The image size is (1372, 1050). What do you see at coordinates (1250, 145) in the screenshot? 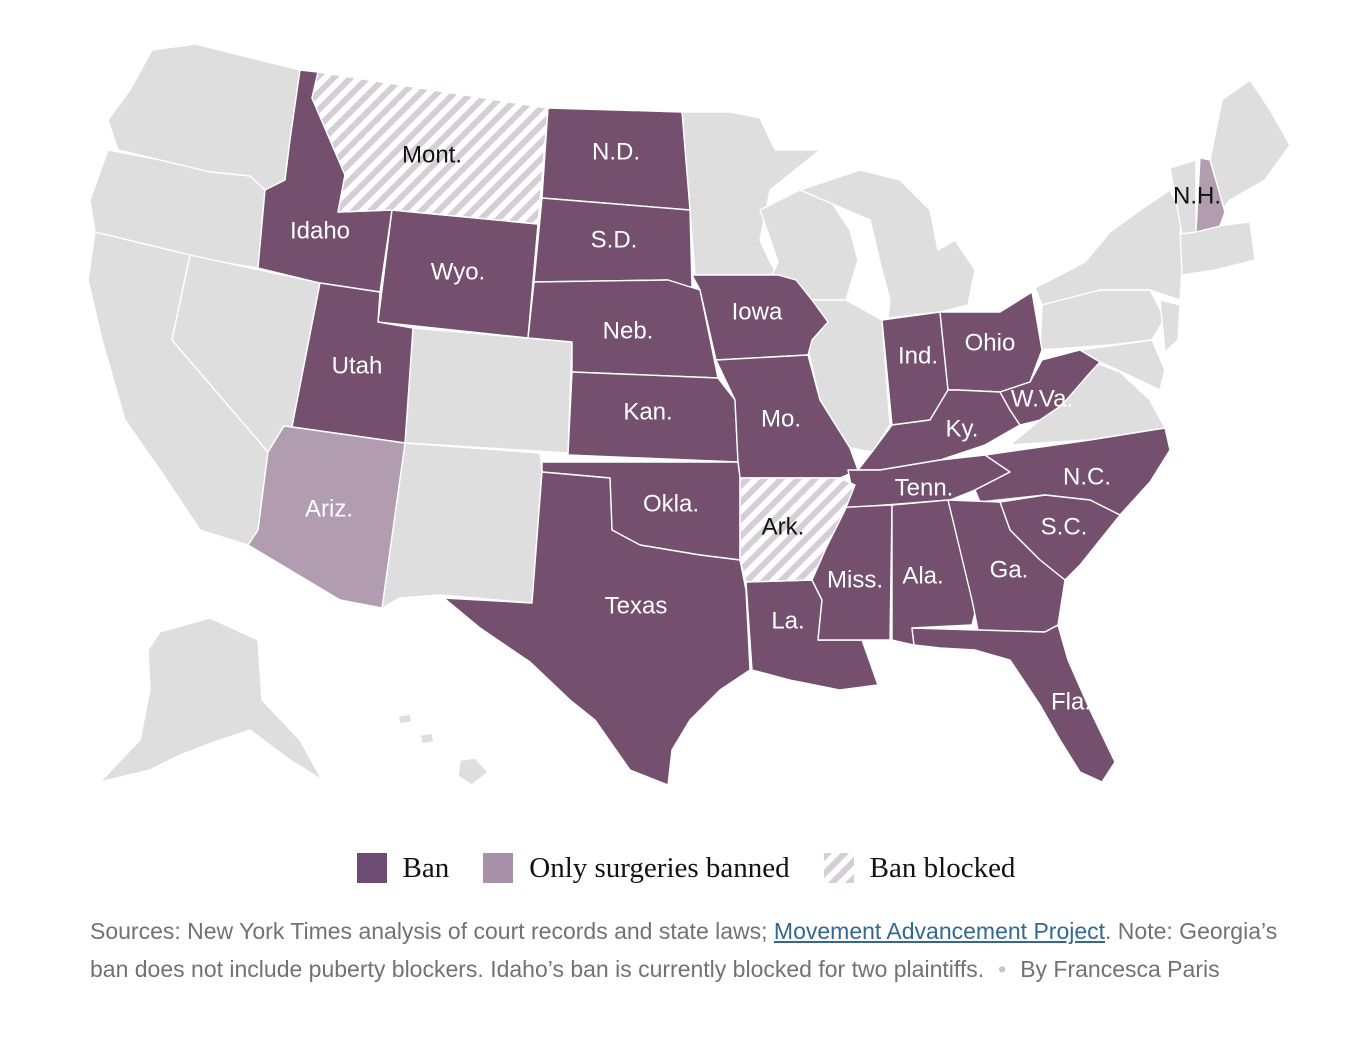
I see `state-maine` at bounding box center [1250, 145].